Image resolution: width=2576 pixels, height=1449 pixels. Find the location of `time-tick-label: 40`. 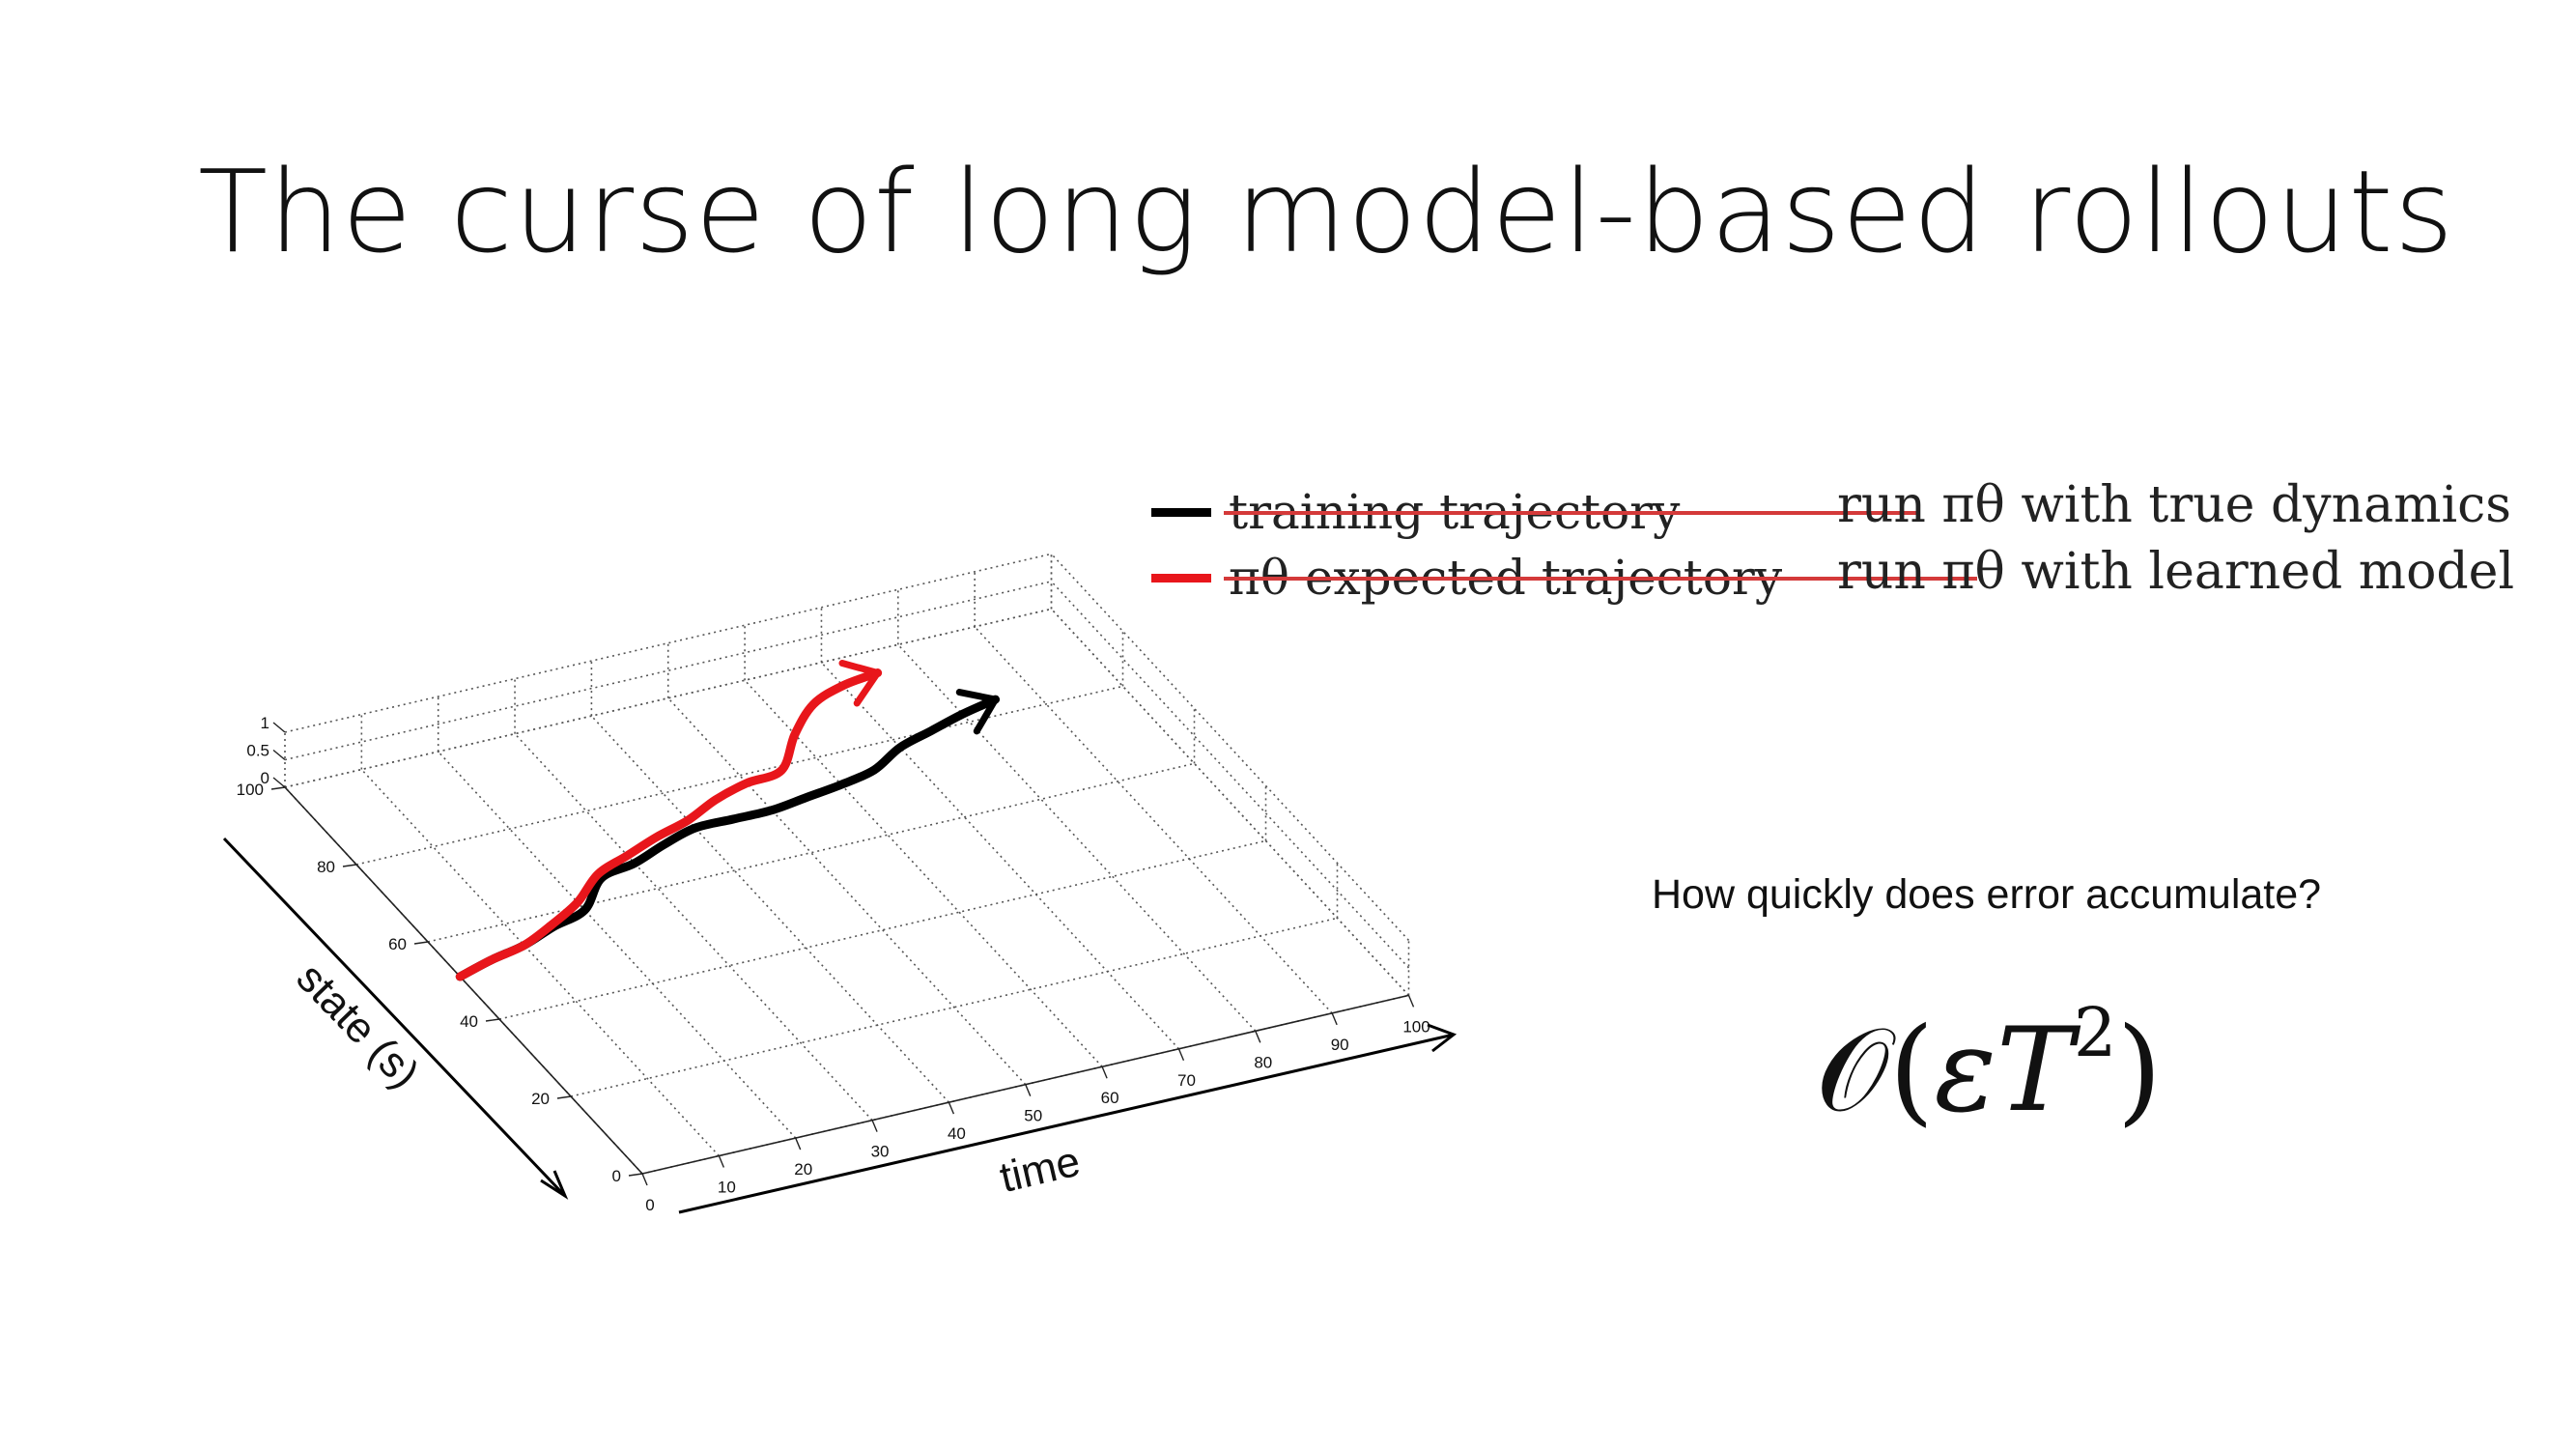

time-tick-label: 40 is located at coordinates (957, 1133).